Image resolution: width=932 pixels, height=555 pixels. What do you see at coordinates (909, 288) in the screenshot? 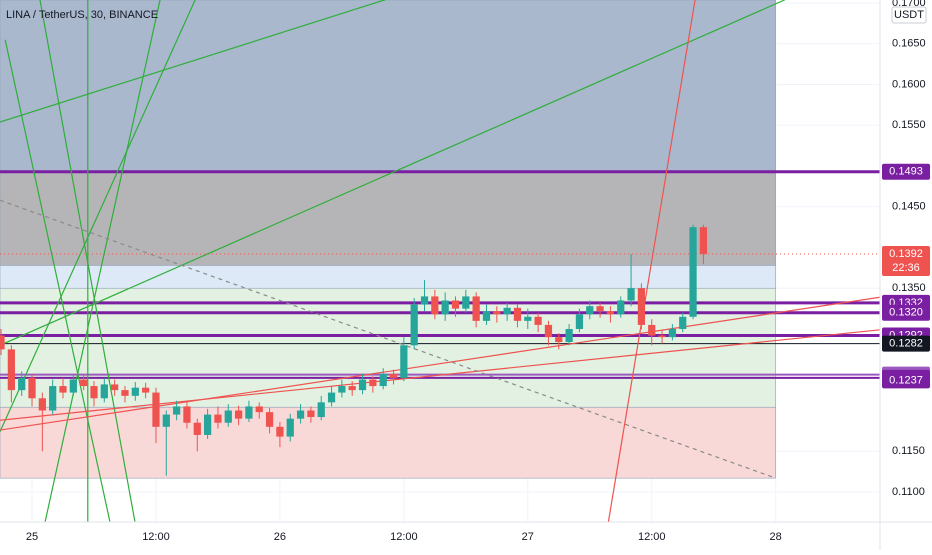
I see `y-tick-label: 0.1350` at bounding box center [909, 288].